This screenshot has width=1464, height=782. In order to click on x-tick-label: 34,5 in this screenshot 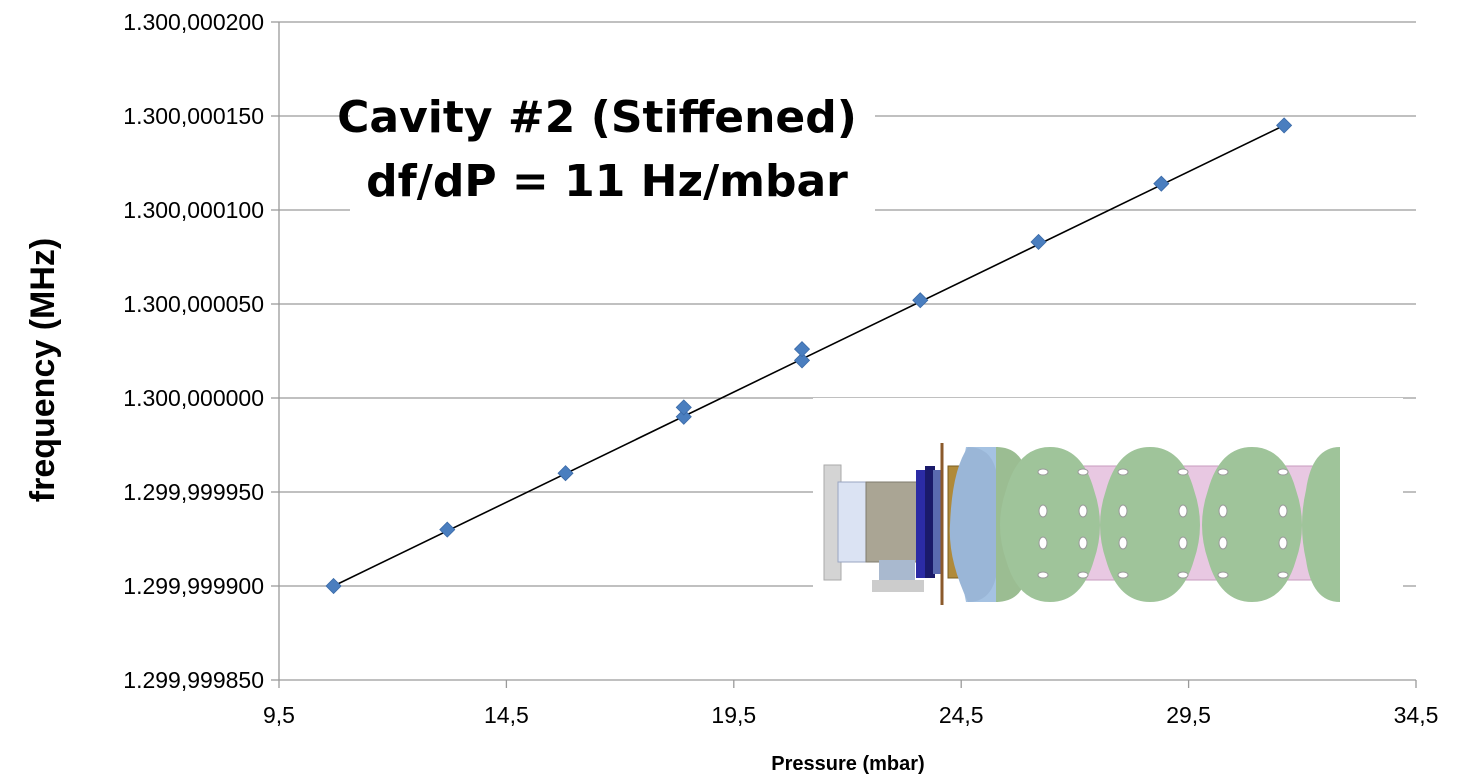, I will do `click(1416, 715)`.